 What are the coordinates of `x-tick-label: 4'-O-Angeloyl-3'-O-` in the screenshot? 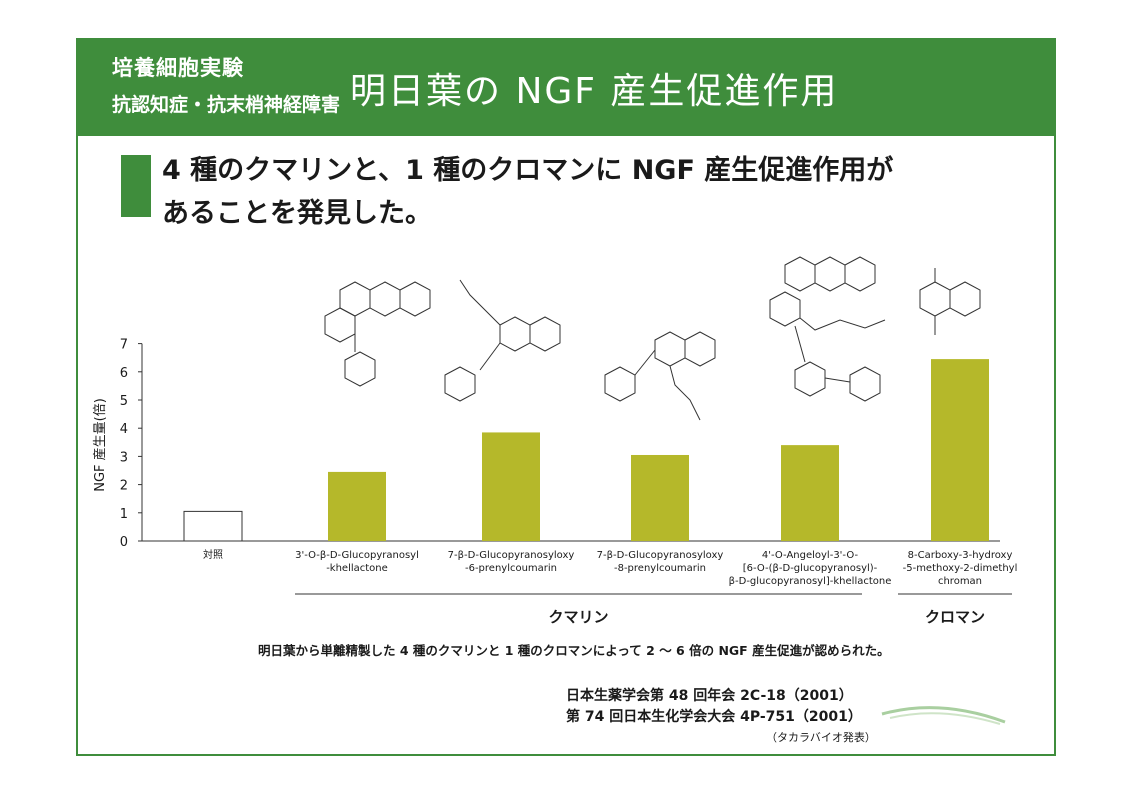 It's located at (810, 555).